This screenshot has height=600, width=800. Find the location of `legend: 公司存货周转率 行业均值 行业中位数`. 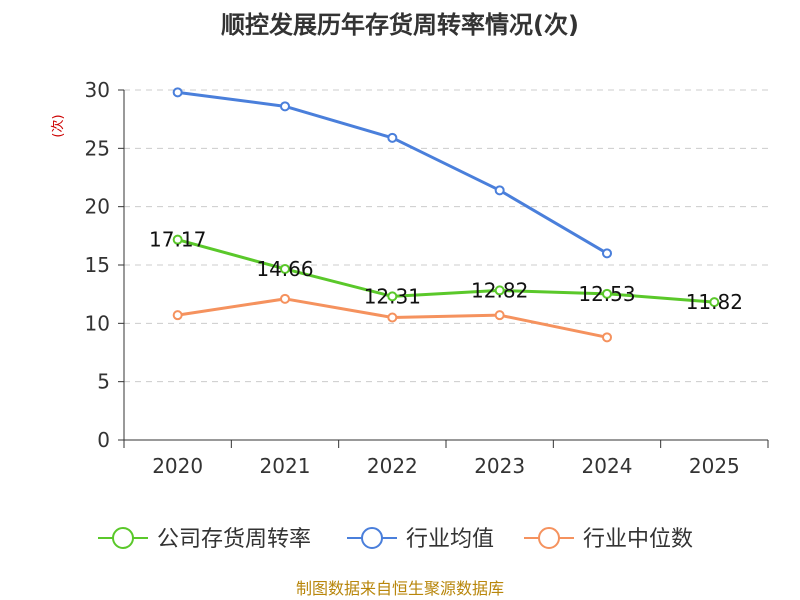

legend: 公司存货周转率 行业均值 行业中位数 is located at coordinates (395, 539).